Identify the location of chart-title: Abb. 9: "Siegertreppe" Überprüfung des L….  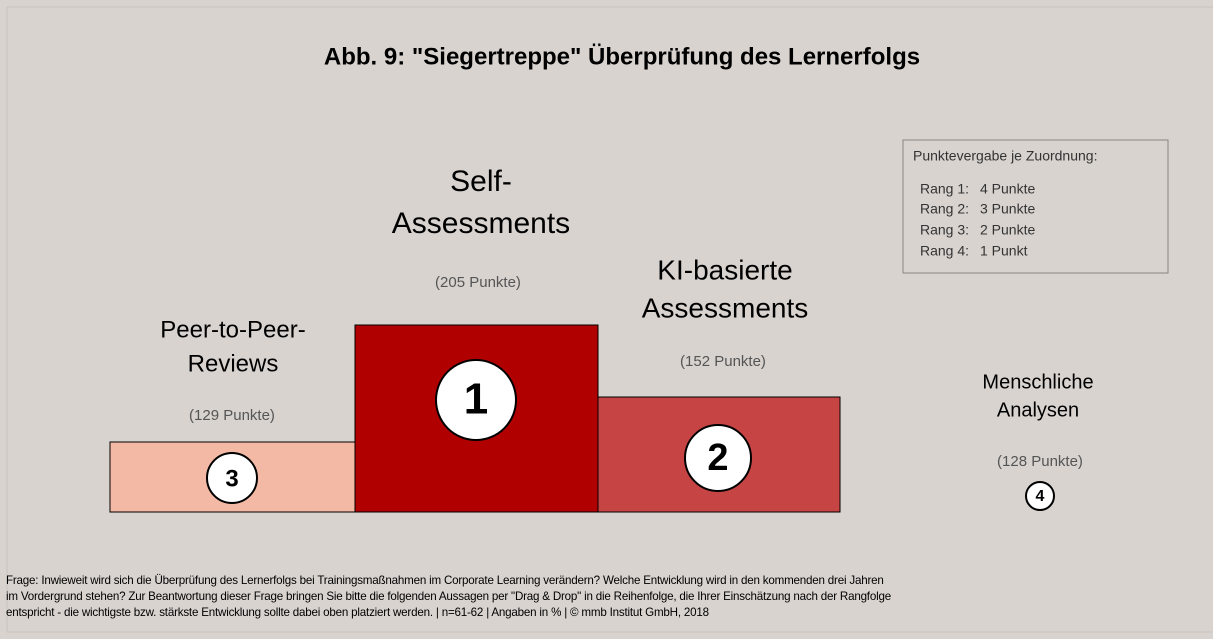
(622, 56).